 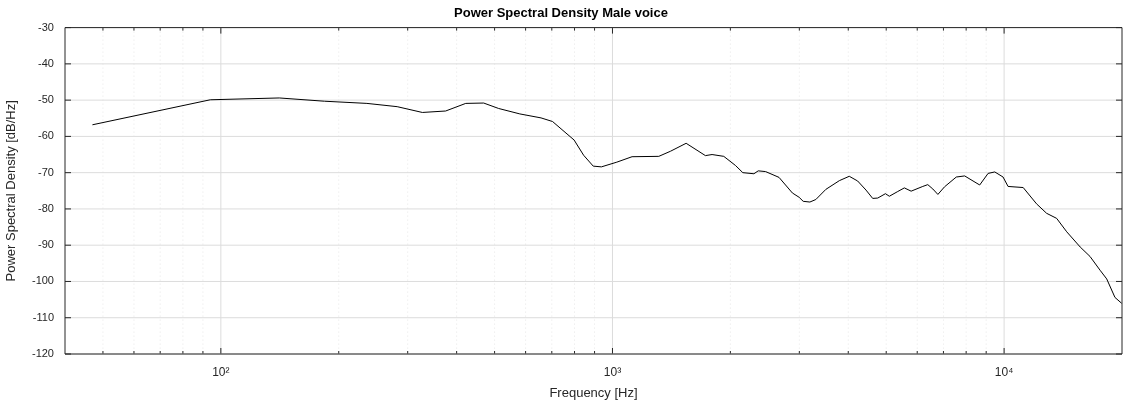 What do you see at coordinates (1004, 371) in the screenshot?
I see `x-tick-label: 10⁴` at bounding box center [1004, 371].